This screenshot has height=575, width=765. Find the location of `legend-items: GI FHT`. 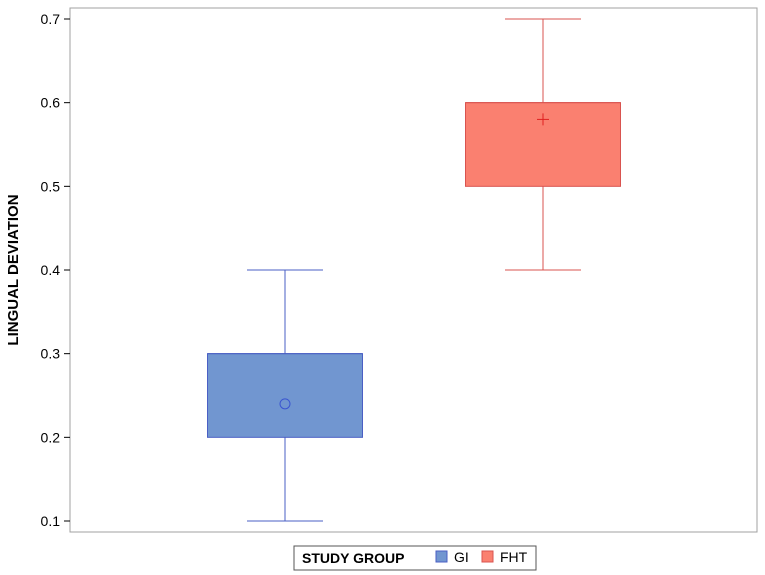

legend-items: GI FHT is located at coordinates (481, 557).